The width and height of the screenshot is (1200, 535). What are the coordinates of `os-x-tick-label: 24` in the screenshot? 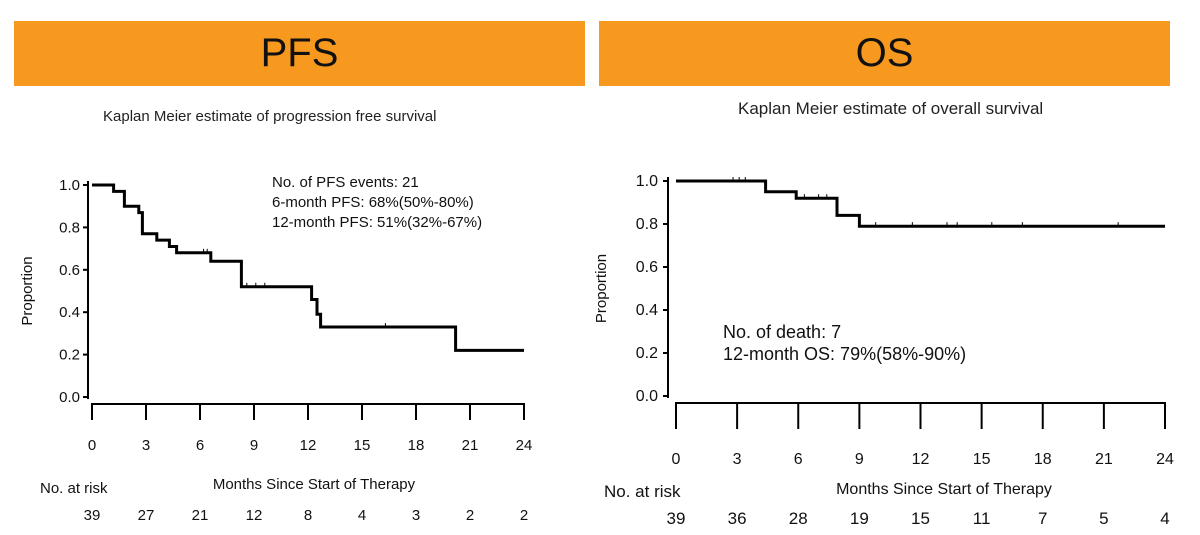 It's located at (1165, 459).